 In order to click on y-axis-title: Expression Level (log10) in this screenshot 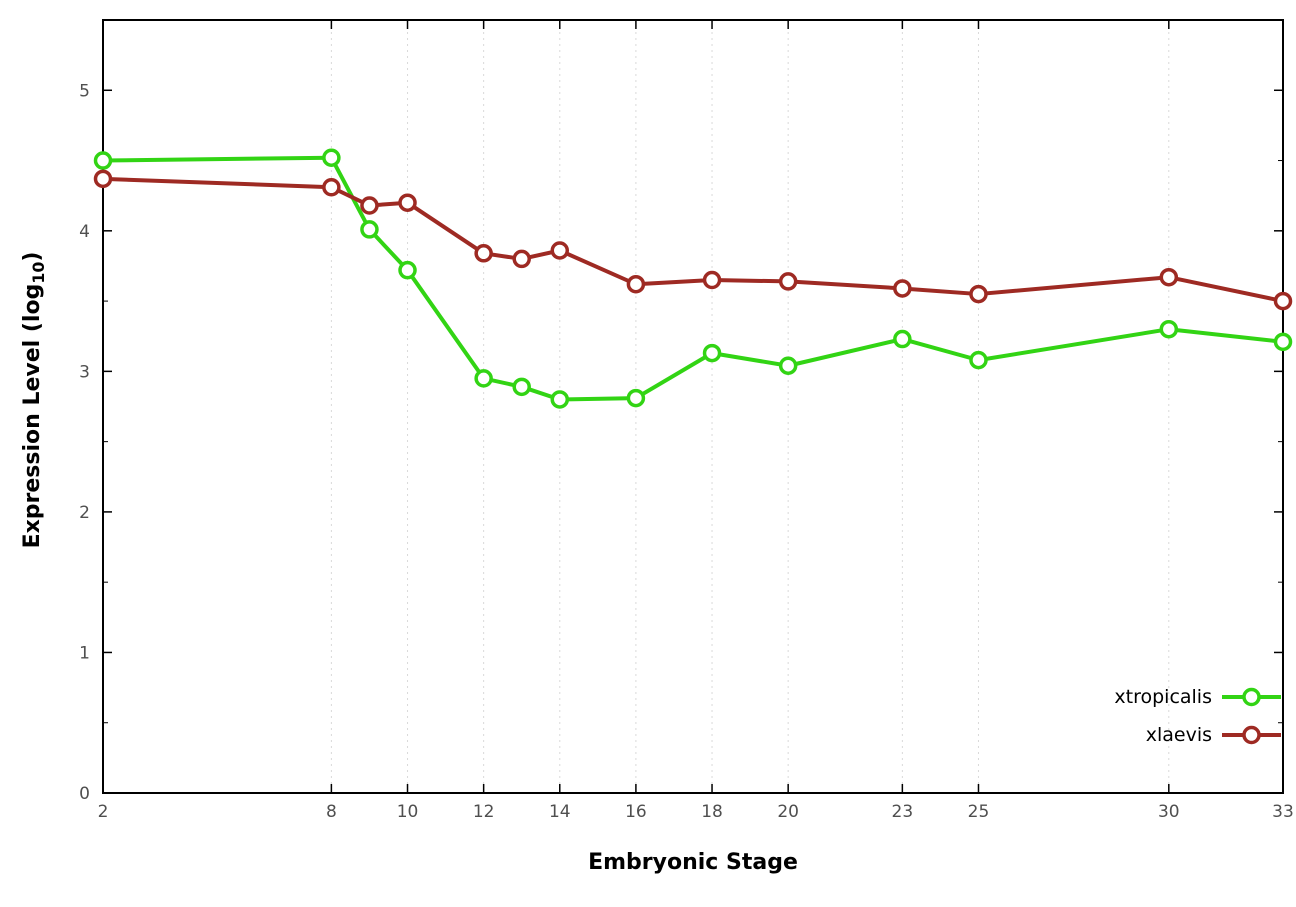, I will do `click(34, 400)`.